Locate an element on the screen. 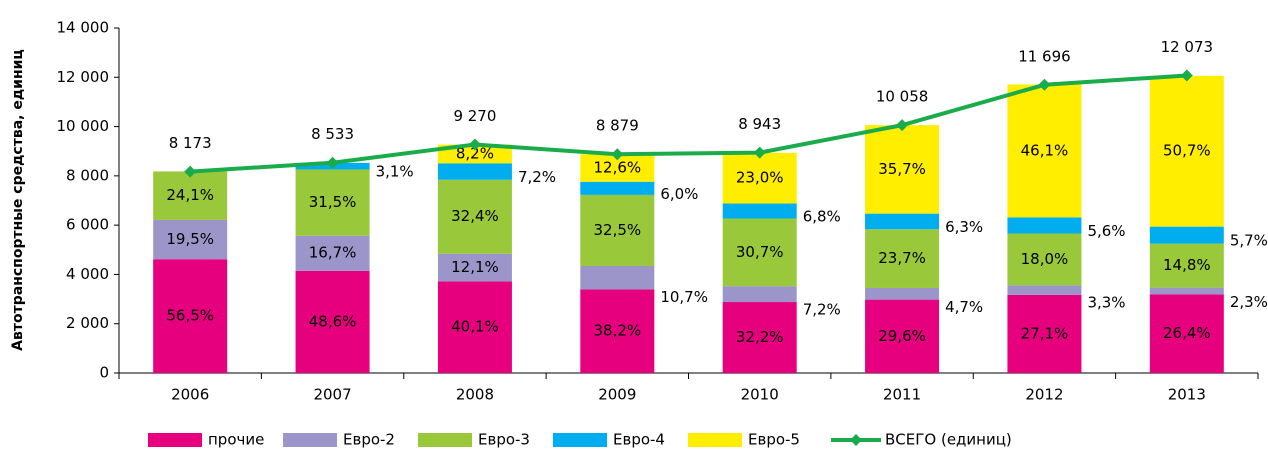  y-tick-label: 14 000 is located at coordinates (83, 28).